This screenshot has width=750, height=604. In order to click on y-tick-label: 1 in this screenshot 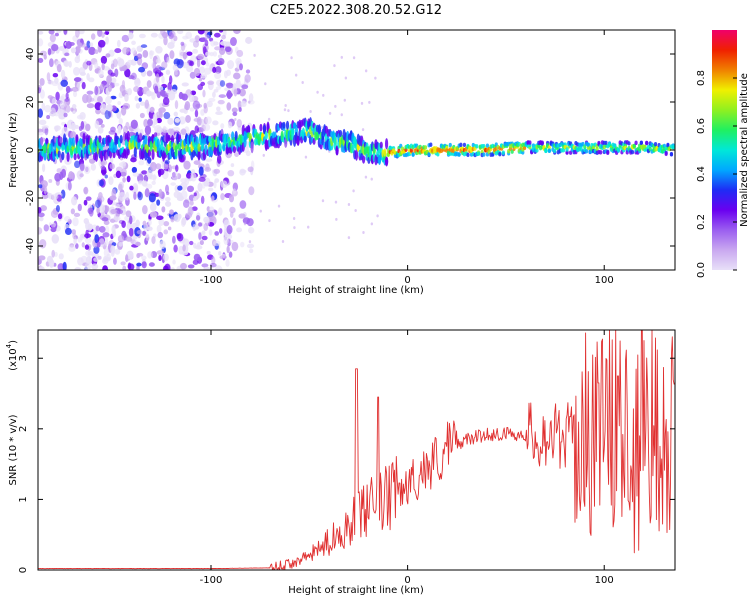, I will do `click(23, 499)`.